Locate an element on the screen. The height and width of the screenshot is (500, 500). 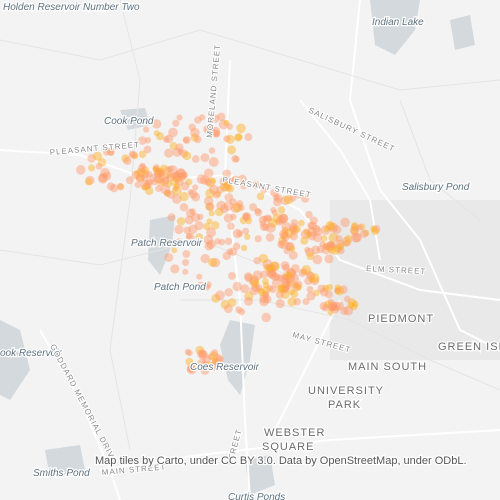
water-label: Smiths Pond is located at coordinates (61, 473).